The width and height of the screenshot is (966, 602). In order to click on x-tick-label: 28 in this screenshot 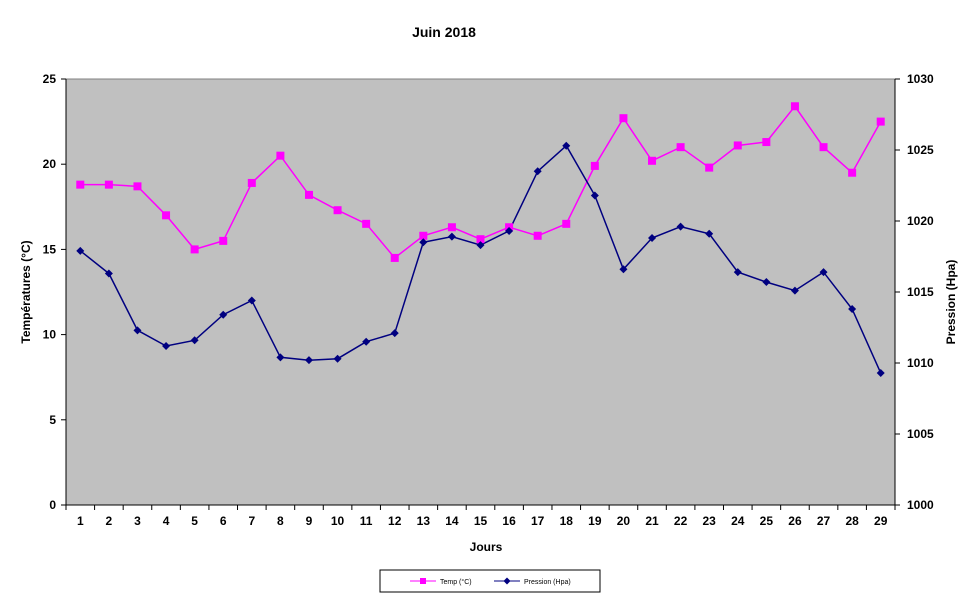, I will do `click(852, 521)`.